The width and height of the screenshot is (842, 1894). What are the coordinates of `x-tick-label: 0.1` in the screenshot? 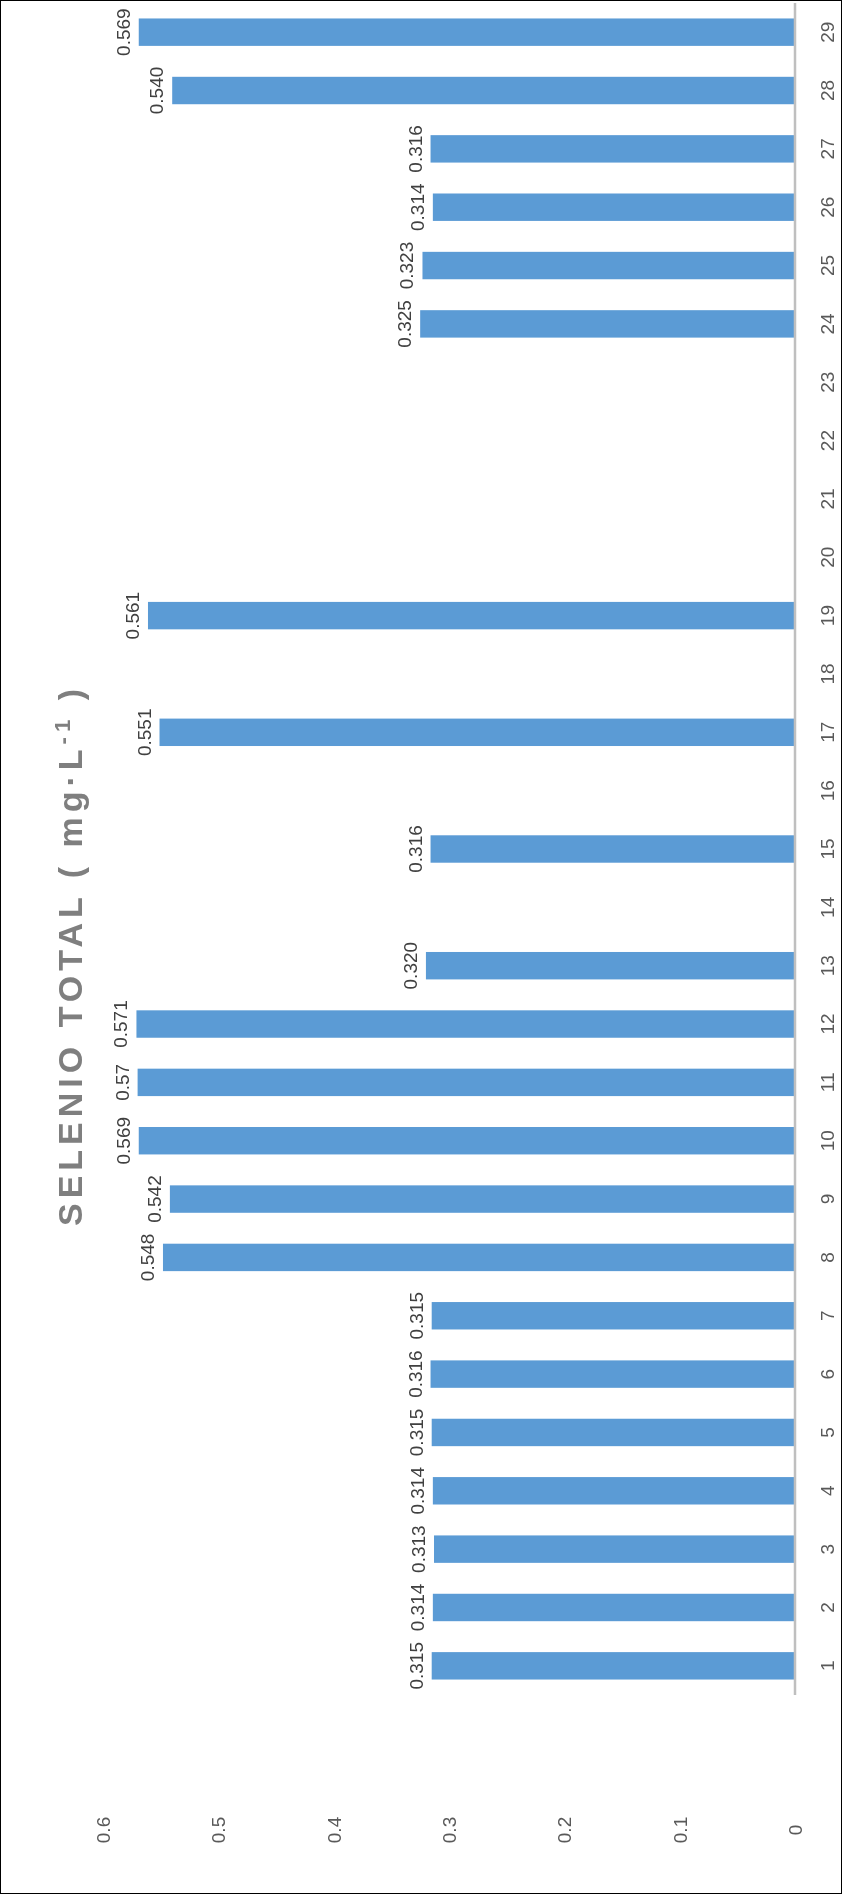 It's located at (680, 1830).